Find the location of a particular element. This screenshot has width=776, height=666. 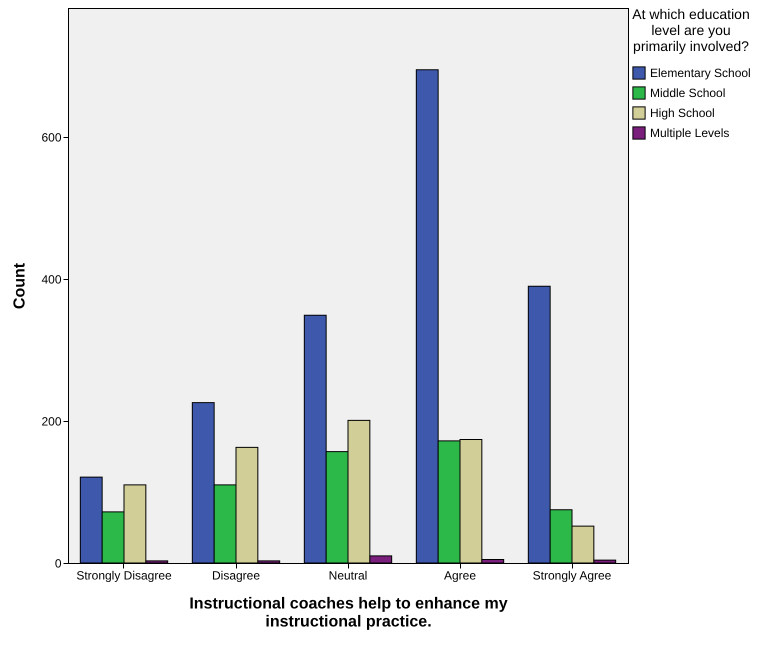

x-tick-label: Neutral is located at coordinates (348, 575).